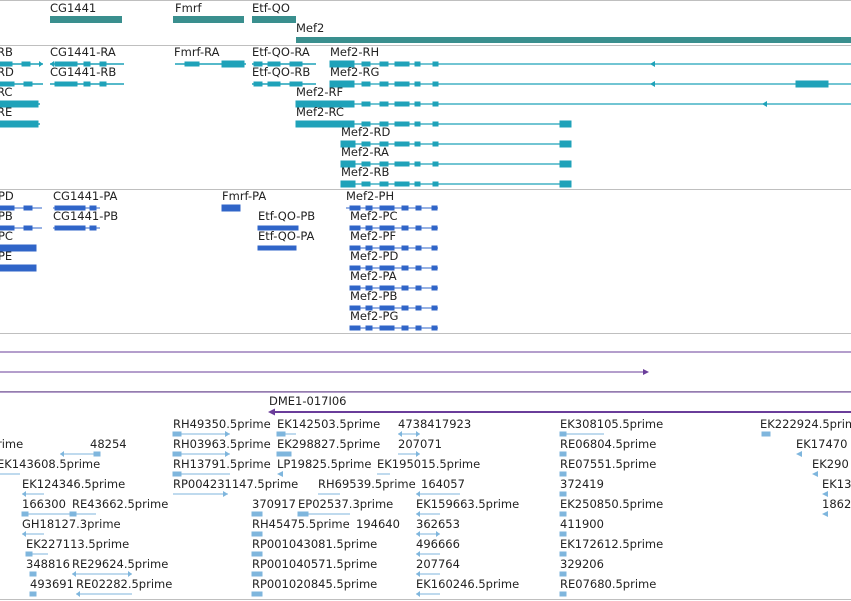 The image size is (851, 601). What do you see at coordinates (277, 248) in the screenshot?
I see `protein-glyph-etf-qo-pa` at bounding box center [277, 248].